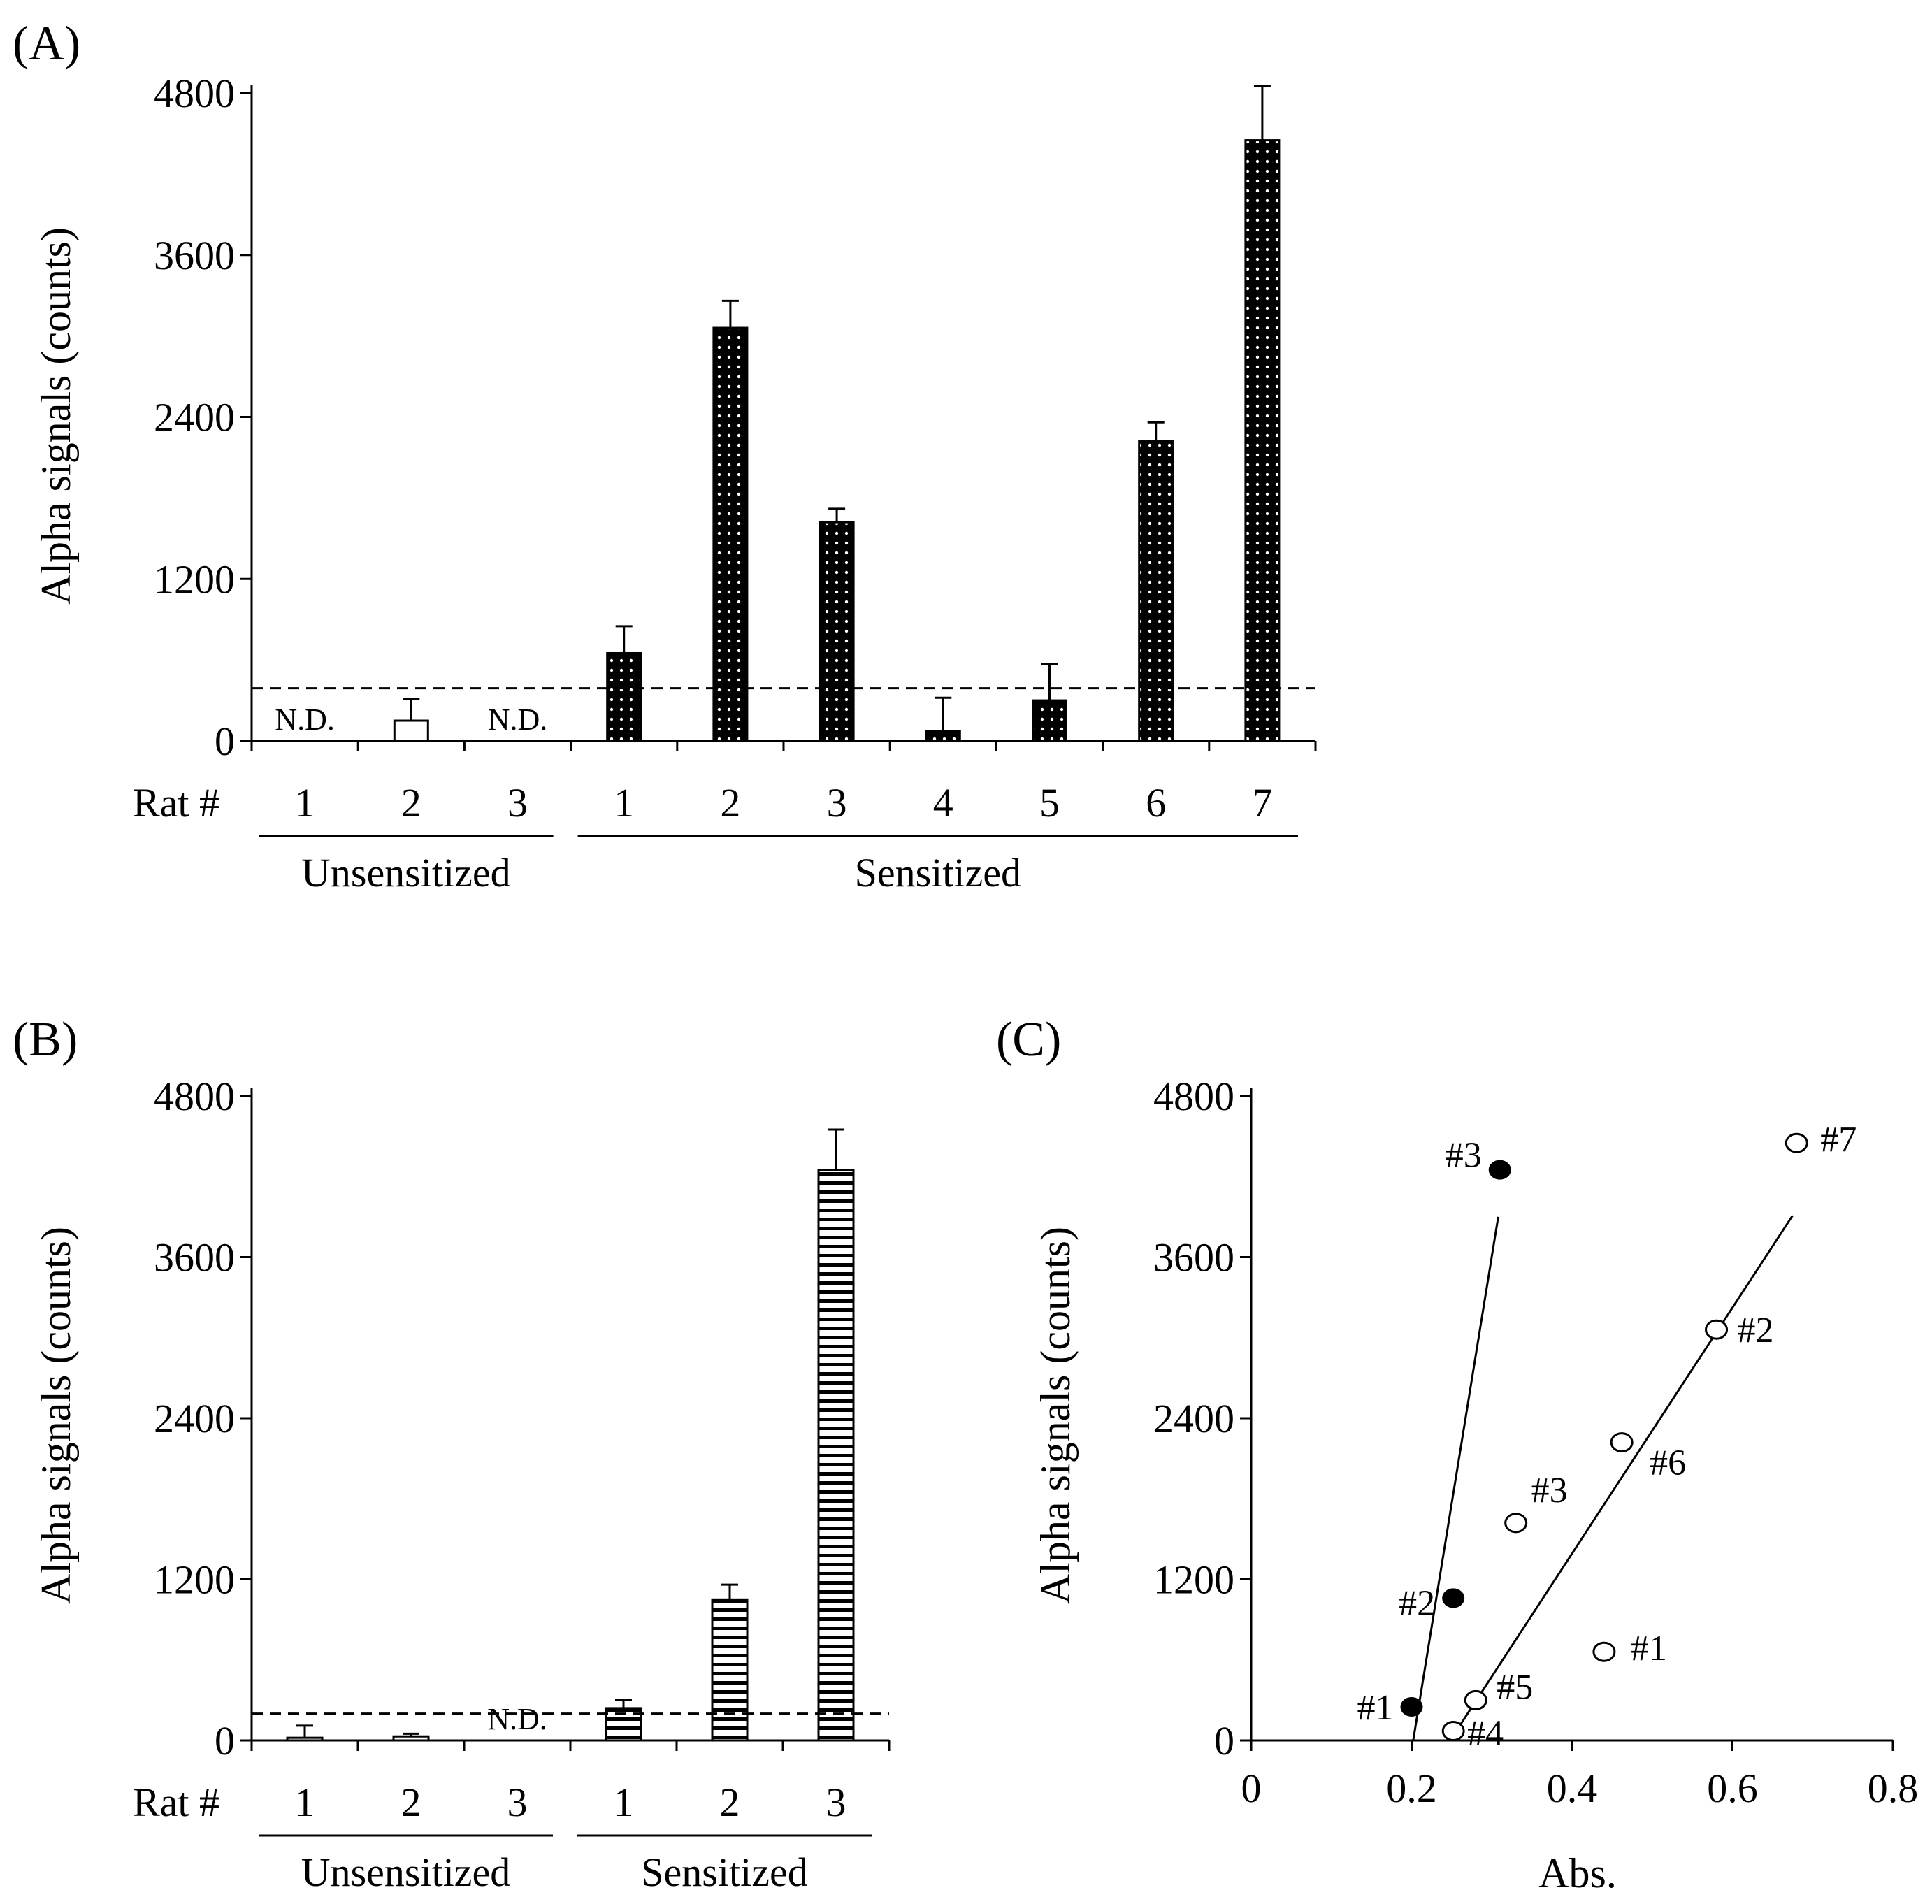 The image size is (1932, 1904). What do you see at coordinates (195, 1096) in the screenshot?
I see `panel-b-ytick-label: 4800` at bounding box center [195, 1096].